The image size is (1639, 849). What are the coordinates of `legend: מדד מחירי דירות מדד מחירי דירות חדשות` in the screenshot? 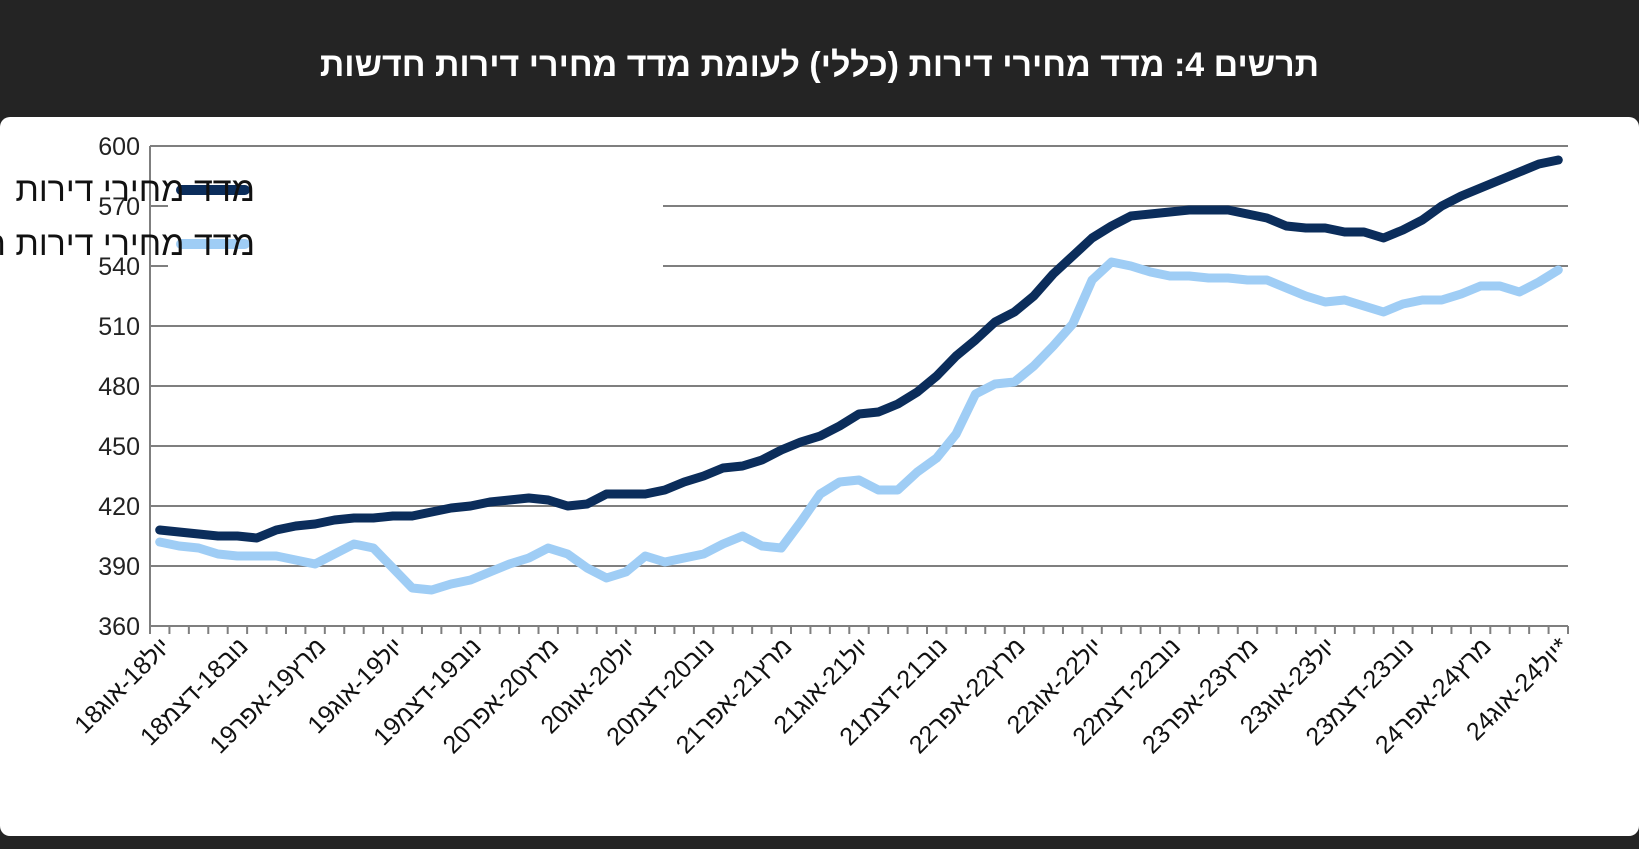 It's located at (331, 213).